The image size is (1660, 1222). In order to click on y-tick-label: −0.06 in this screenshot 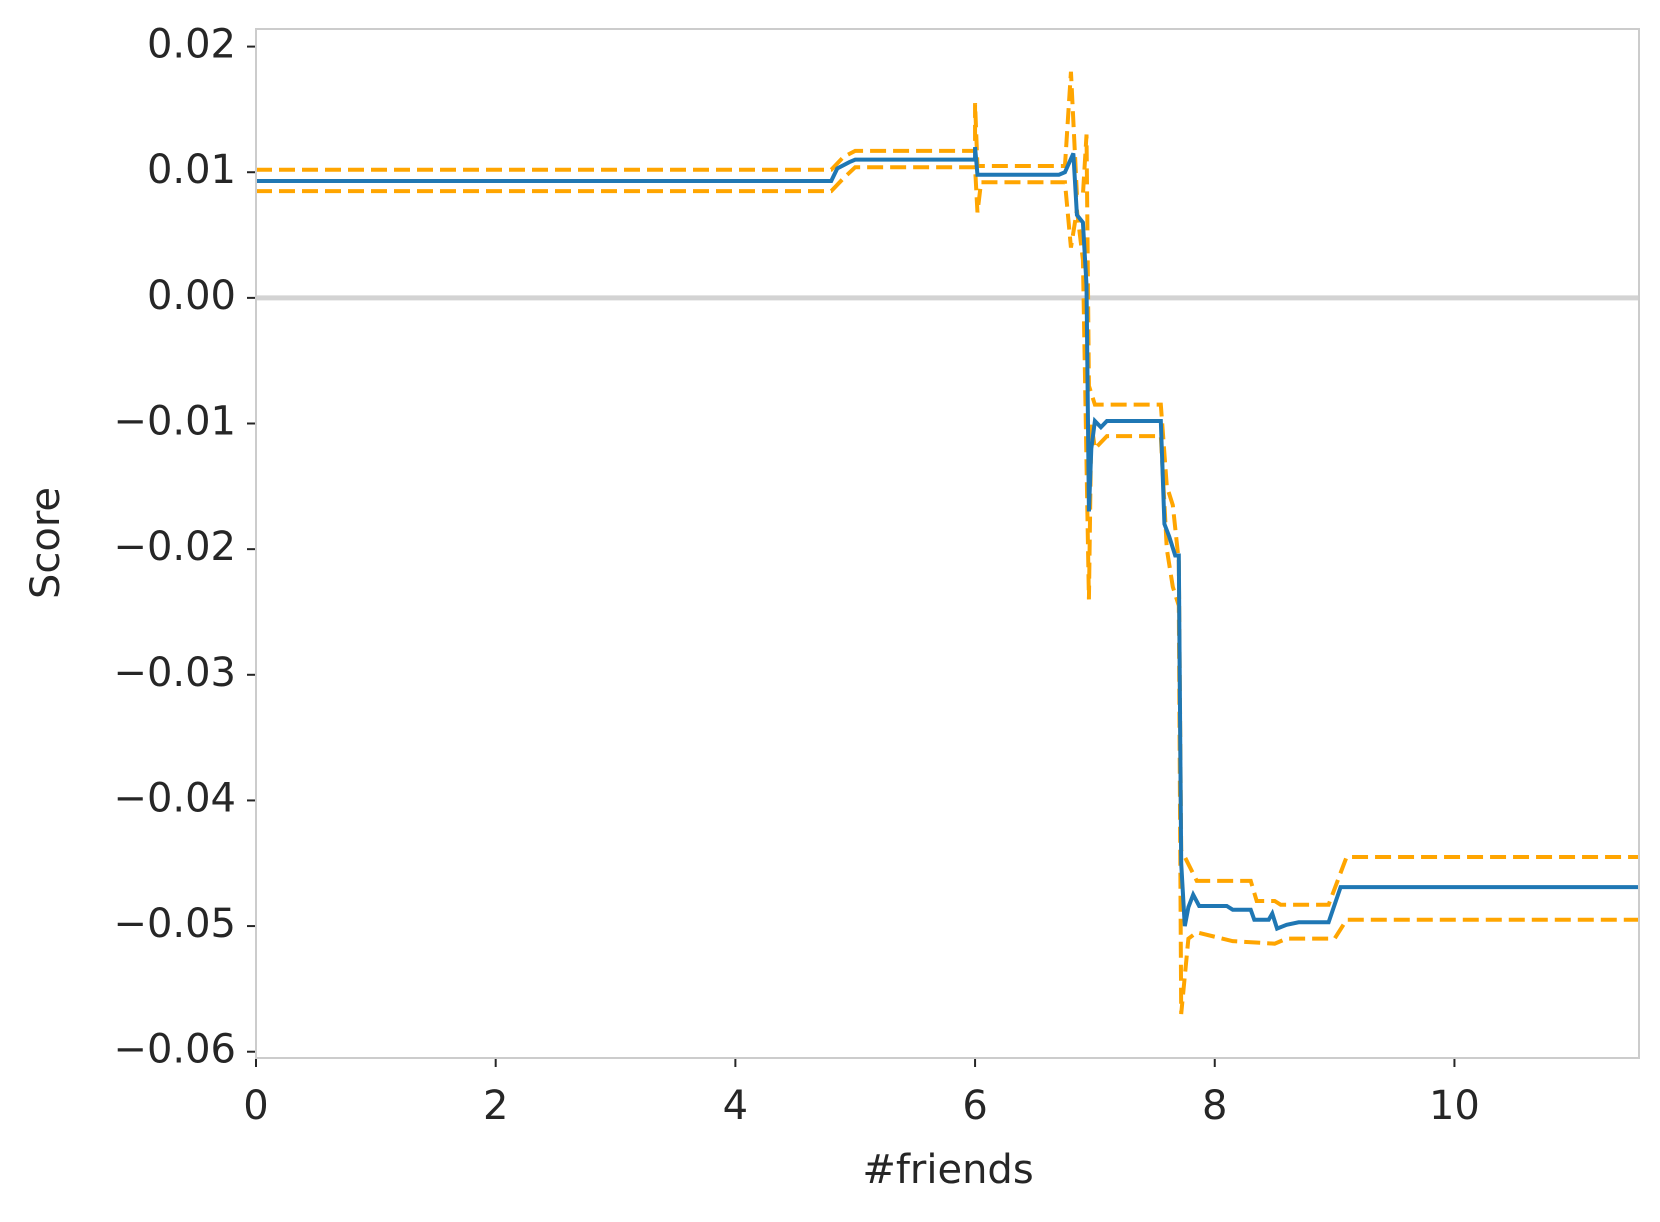, I will do `click(174, 1050)`.